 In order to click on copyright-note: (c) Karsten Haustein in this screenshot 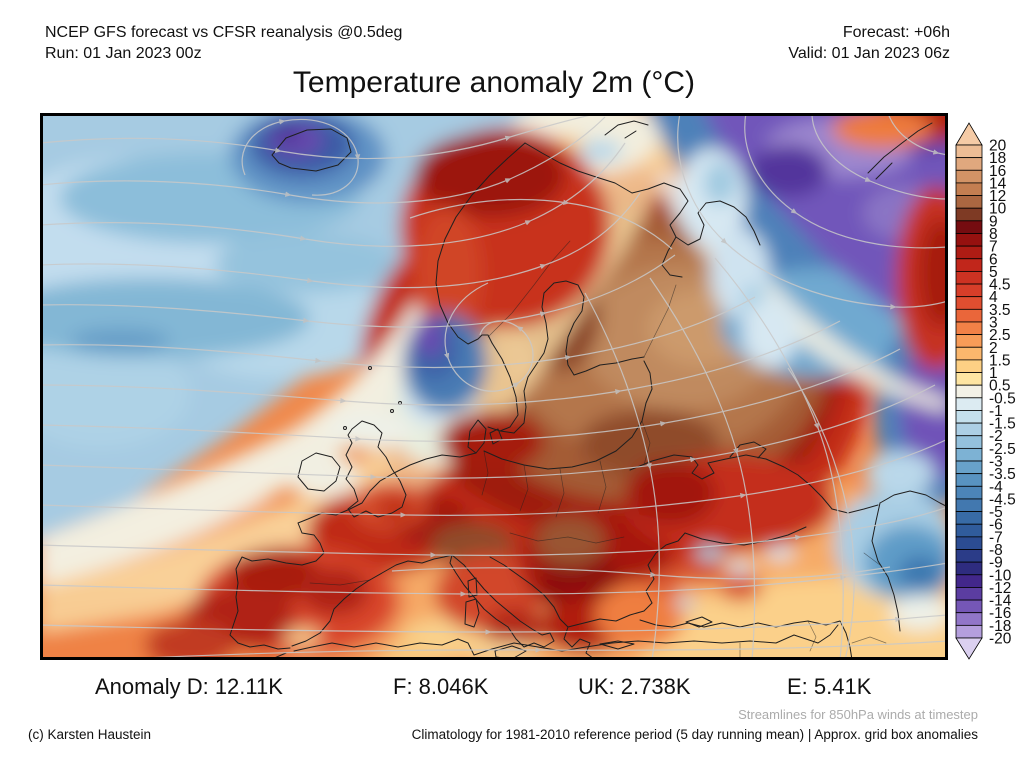, I will do `click(90, 734)`.